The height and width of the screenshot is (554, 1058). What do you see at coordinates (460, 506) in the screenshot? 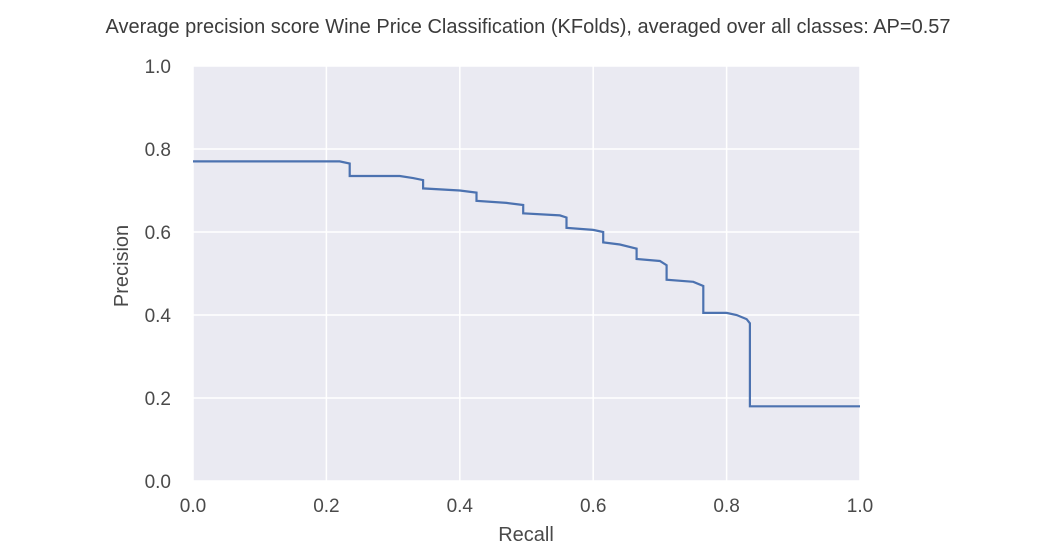
I see `x-tick-label: 0.4` at bounding box center [460, 506].